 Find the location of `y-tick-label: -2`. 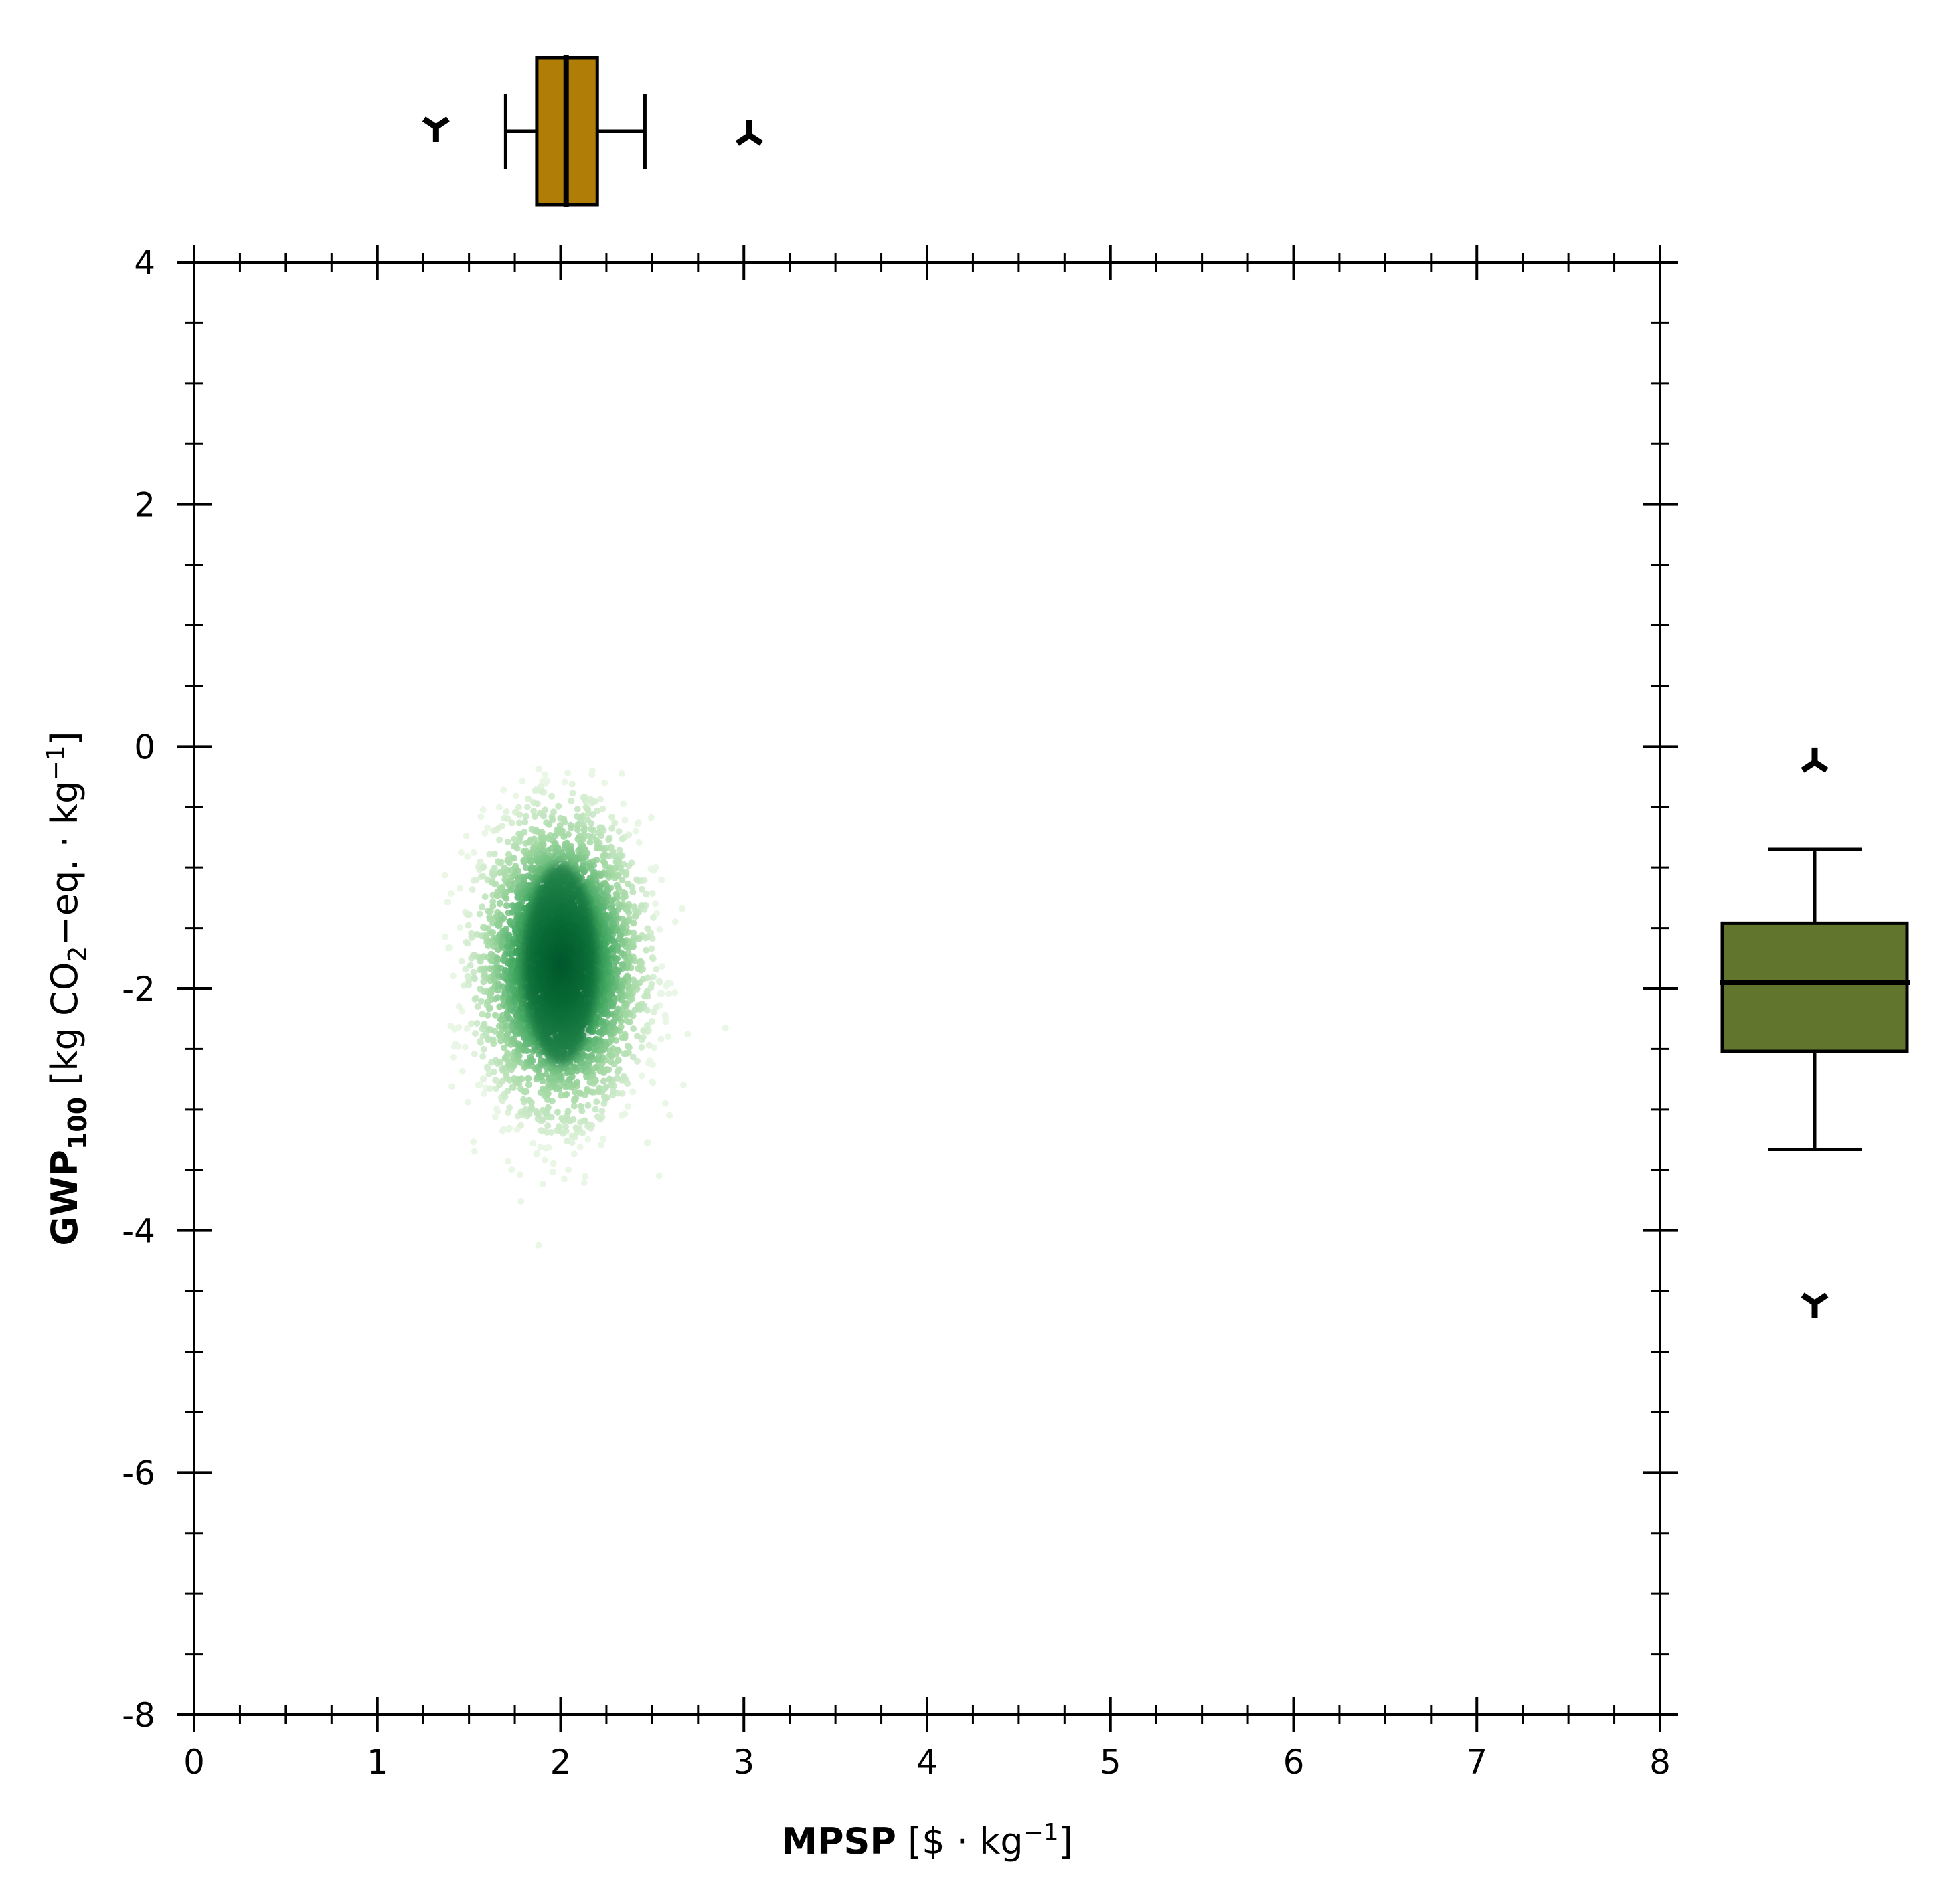

y-tick-label: -2 is located at coordinates (138, 989).